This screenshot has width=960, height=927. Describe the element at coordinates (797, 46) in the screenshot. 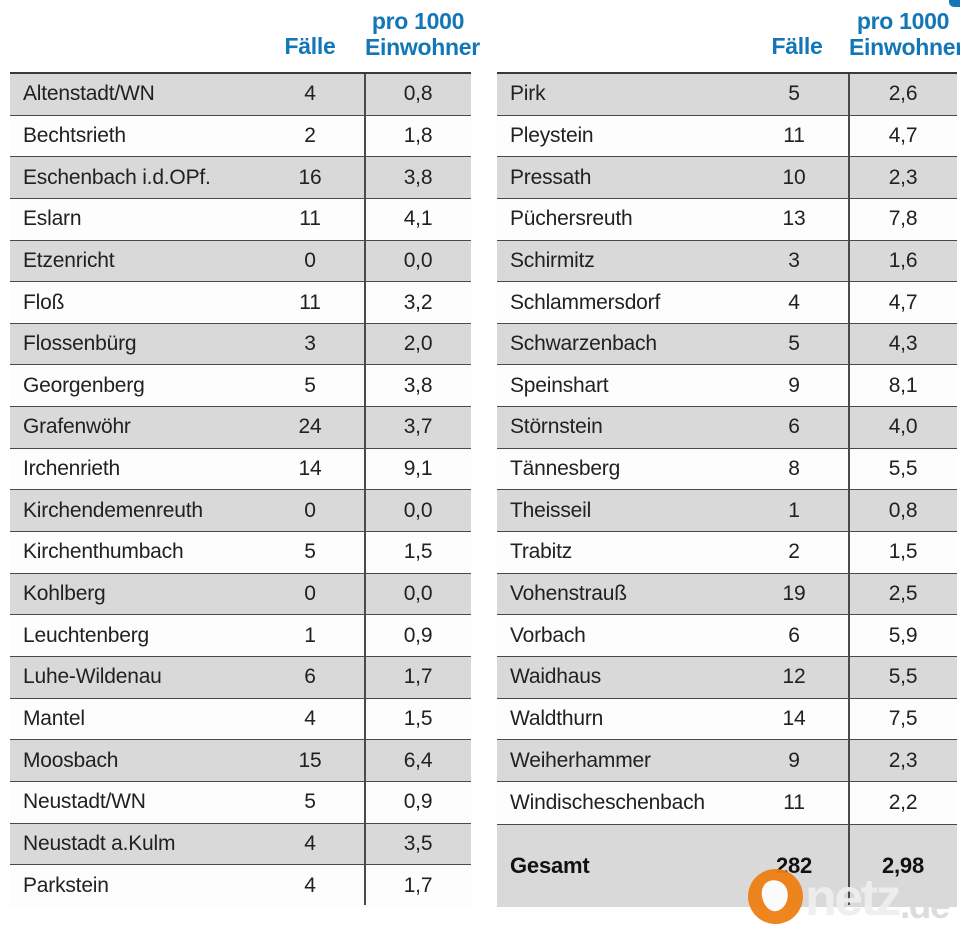

I see `column-header-cases-right: Fälle` at that location.